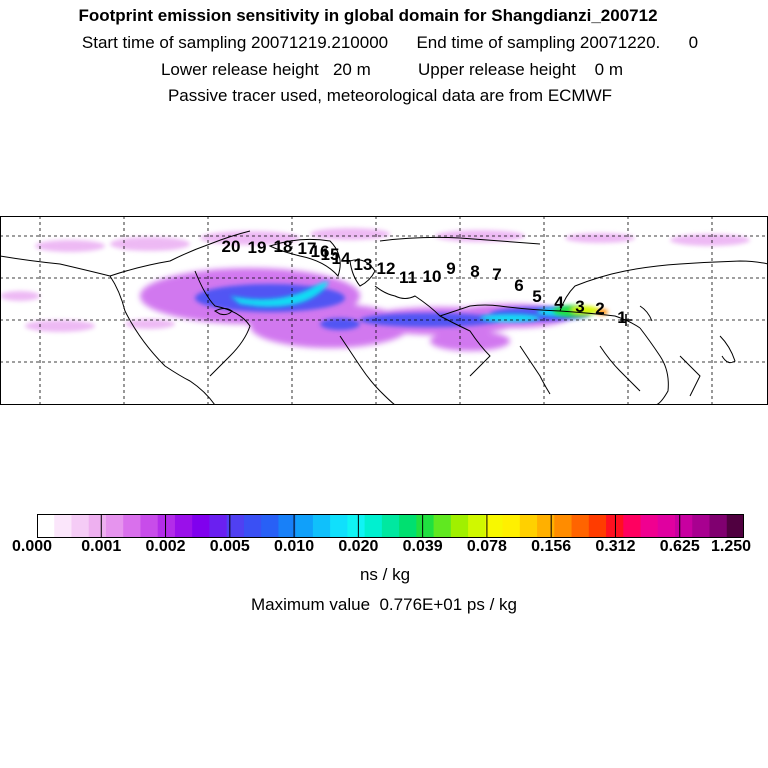  I want to click on trajectory-label: 9, so click(450, 268).